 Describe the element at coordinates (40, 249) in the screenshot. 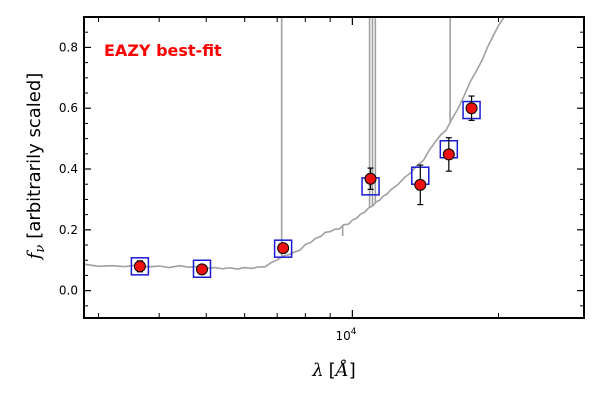

I see `f-nu-subscript: ν` at that location.